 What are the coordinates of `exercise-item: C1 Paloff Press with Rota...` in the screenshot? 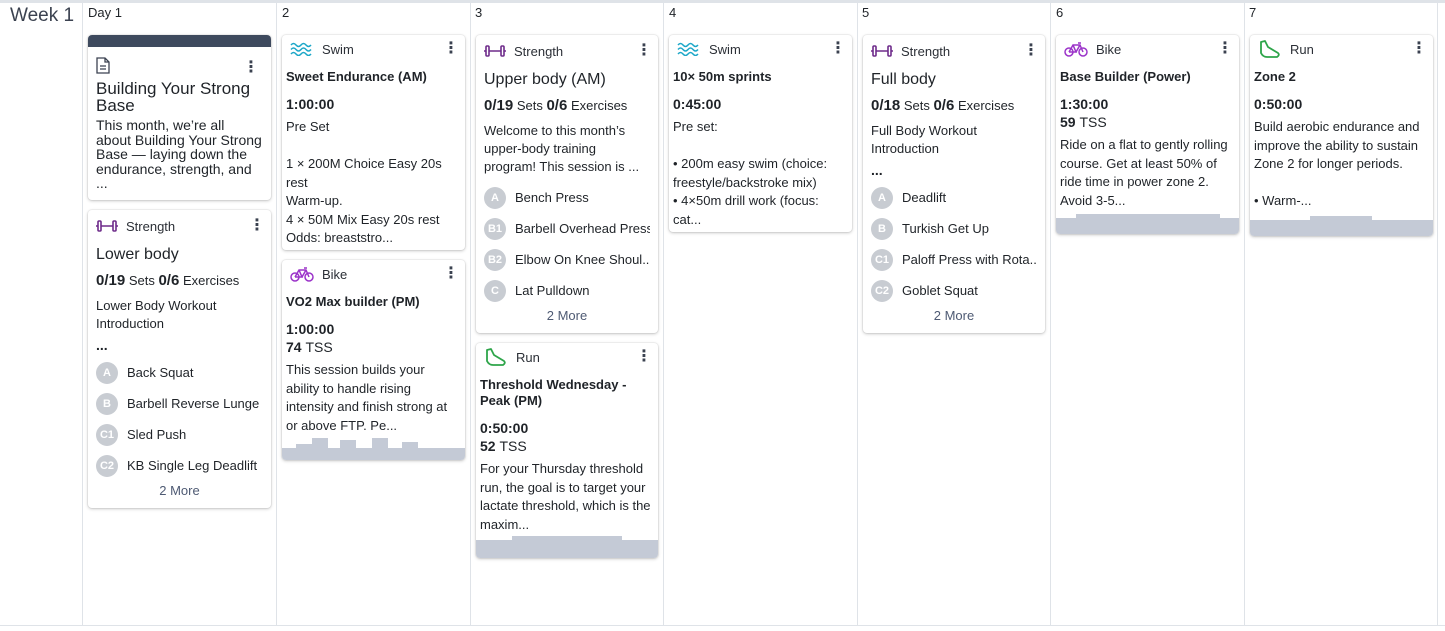 It's located at (954, 259).